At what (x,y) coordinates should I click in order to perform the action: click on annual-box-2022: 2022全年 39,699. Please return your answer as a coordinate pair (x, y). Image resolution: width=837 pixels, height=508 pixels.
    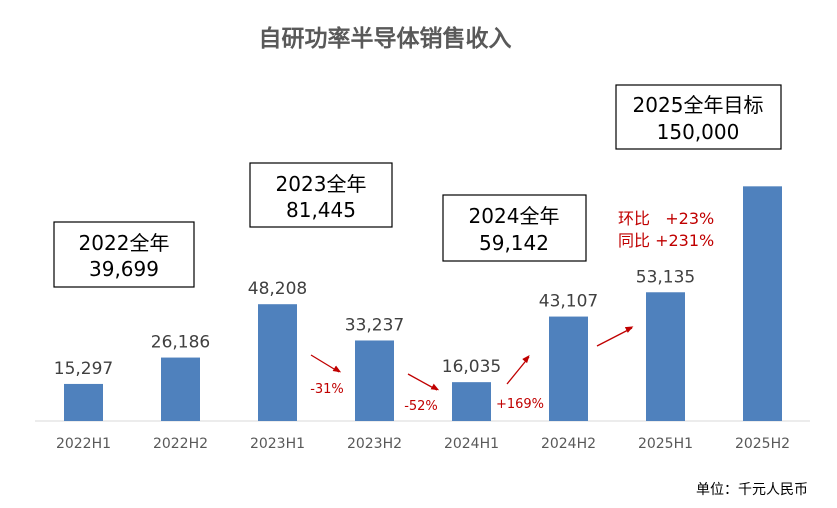
    Looking at the image, I should click on (124, 254).